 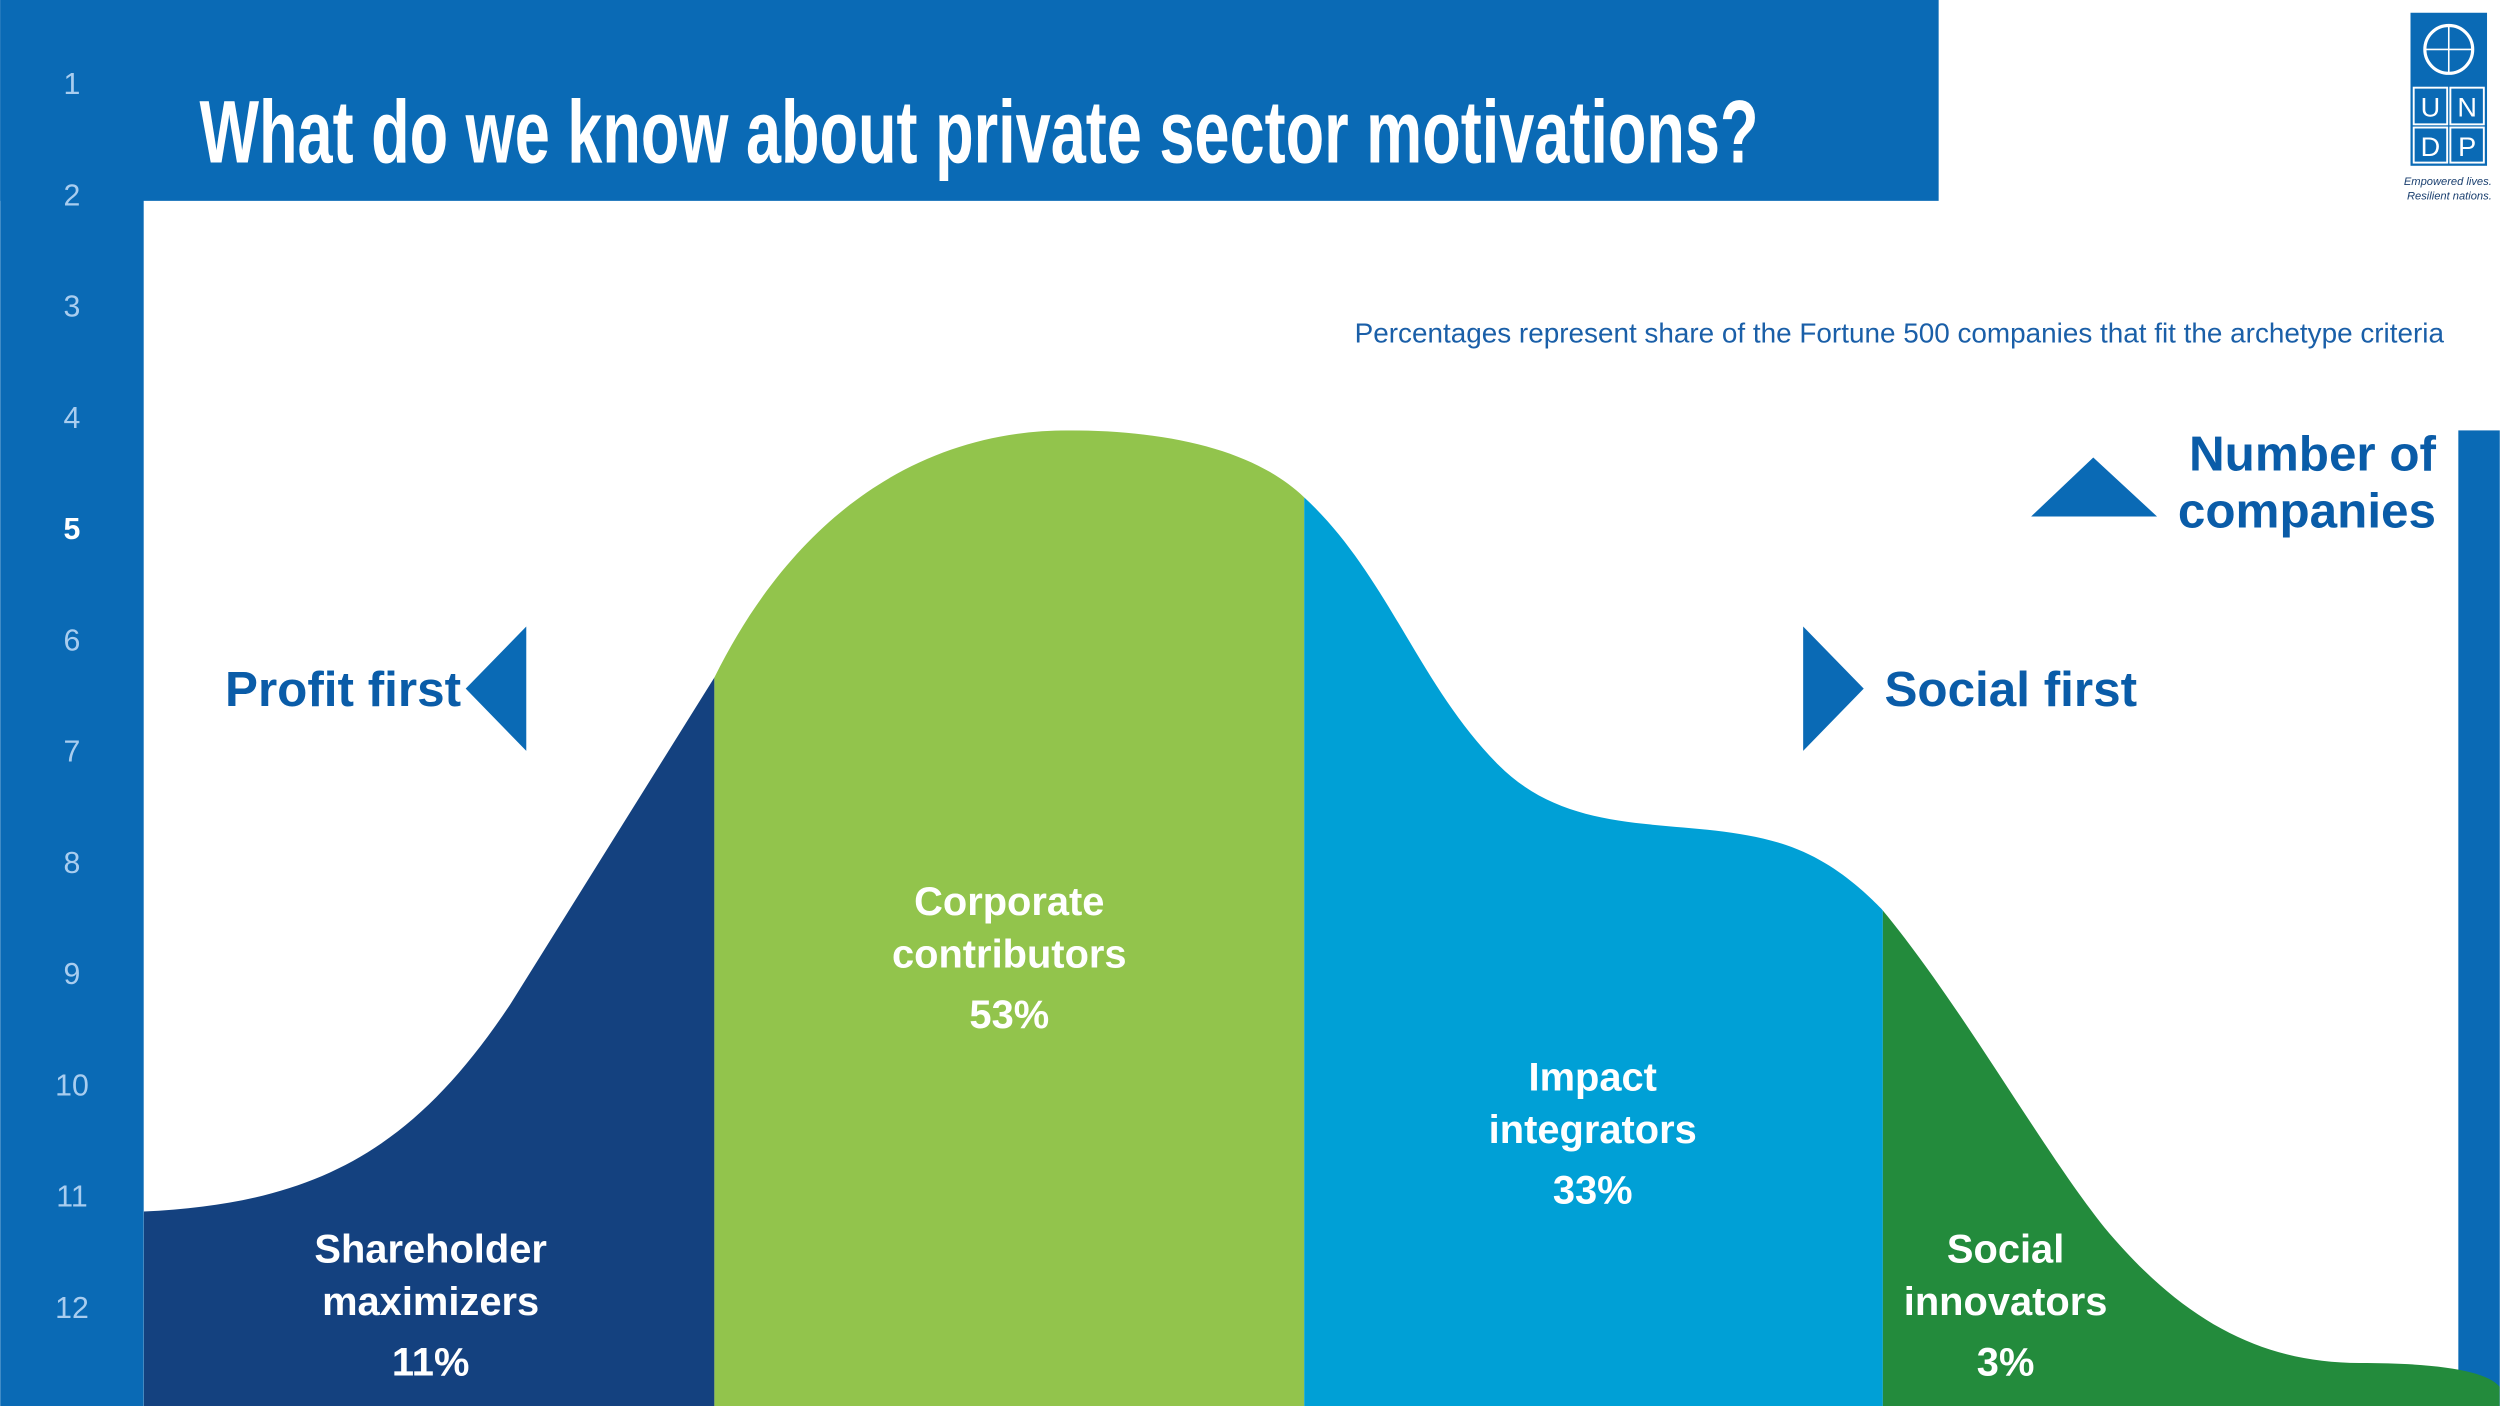 I want to click on row-number: 6, so click(x=72, y=640).